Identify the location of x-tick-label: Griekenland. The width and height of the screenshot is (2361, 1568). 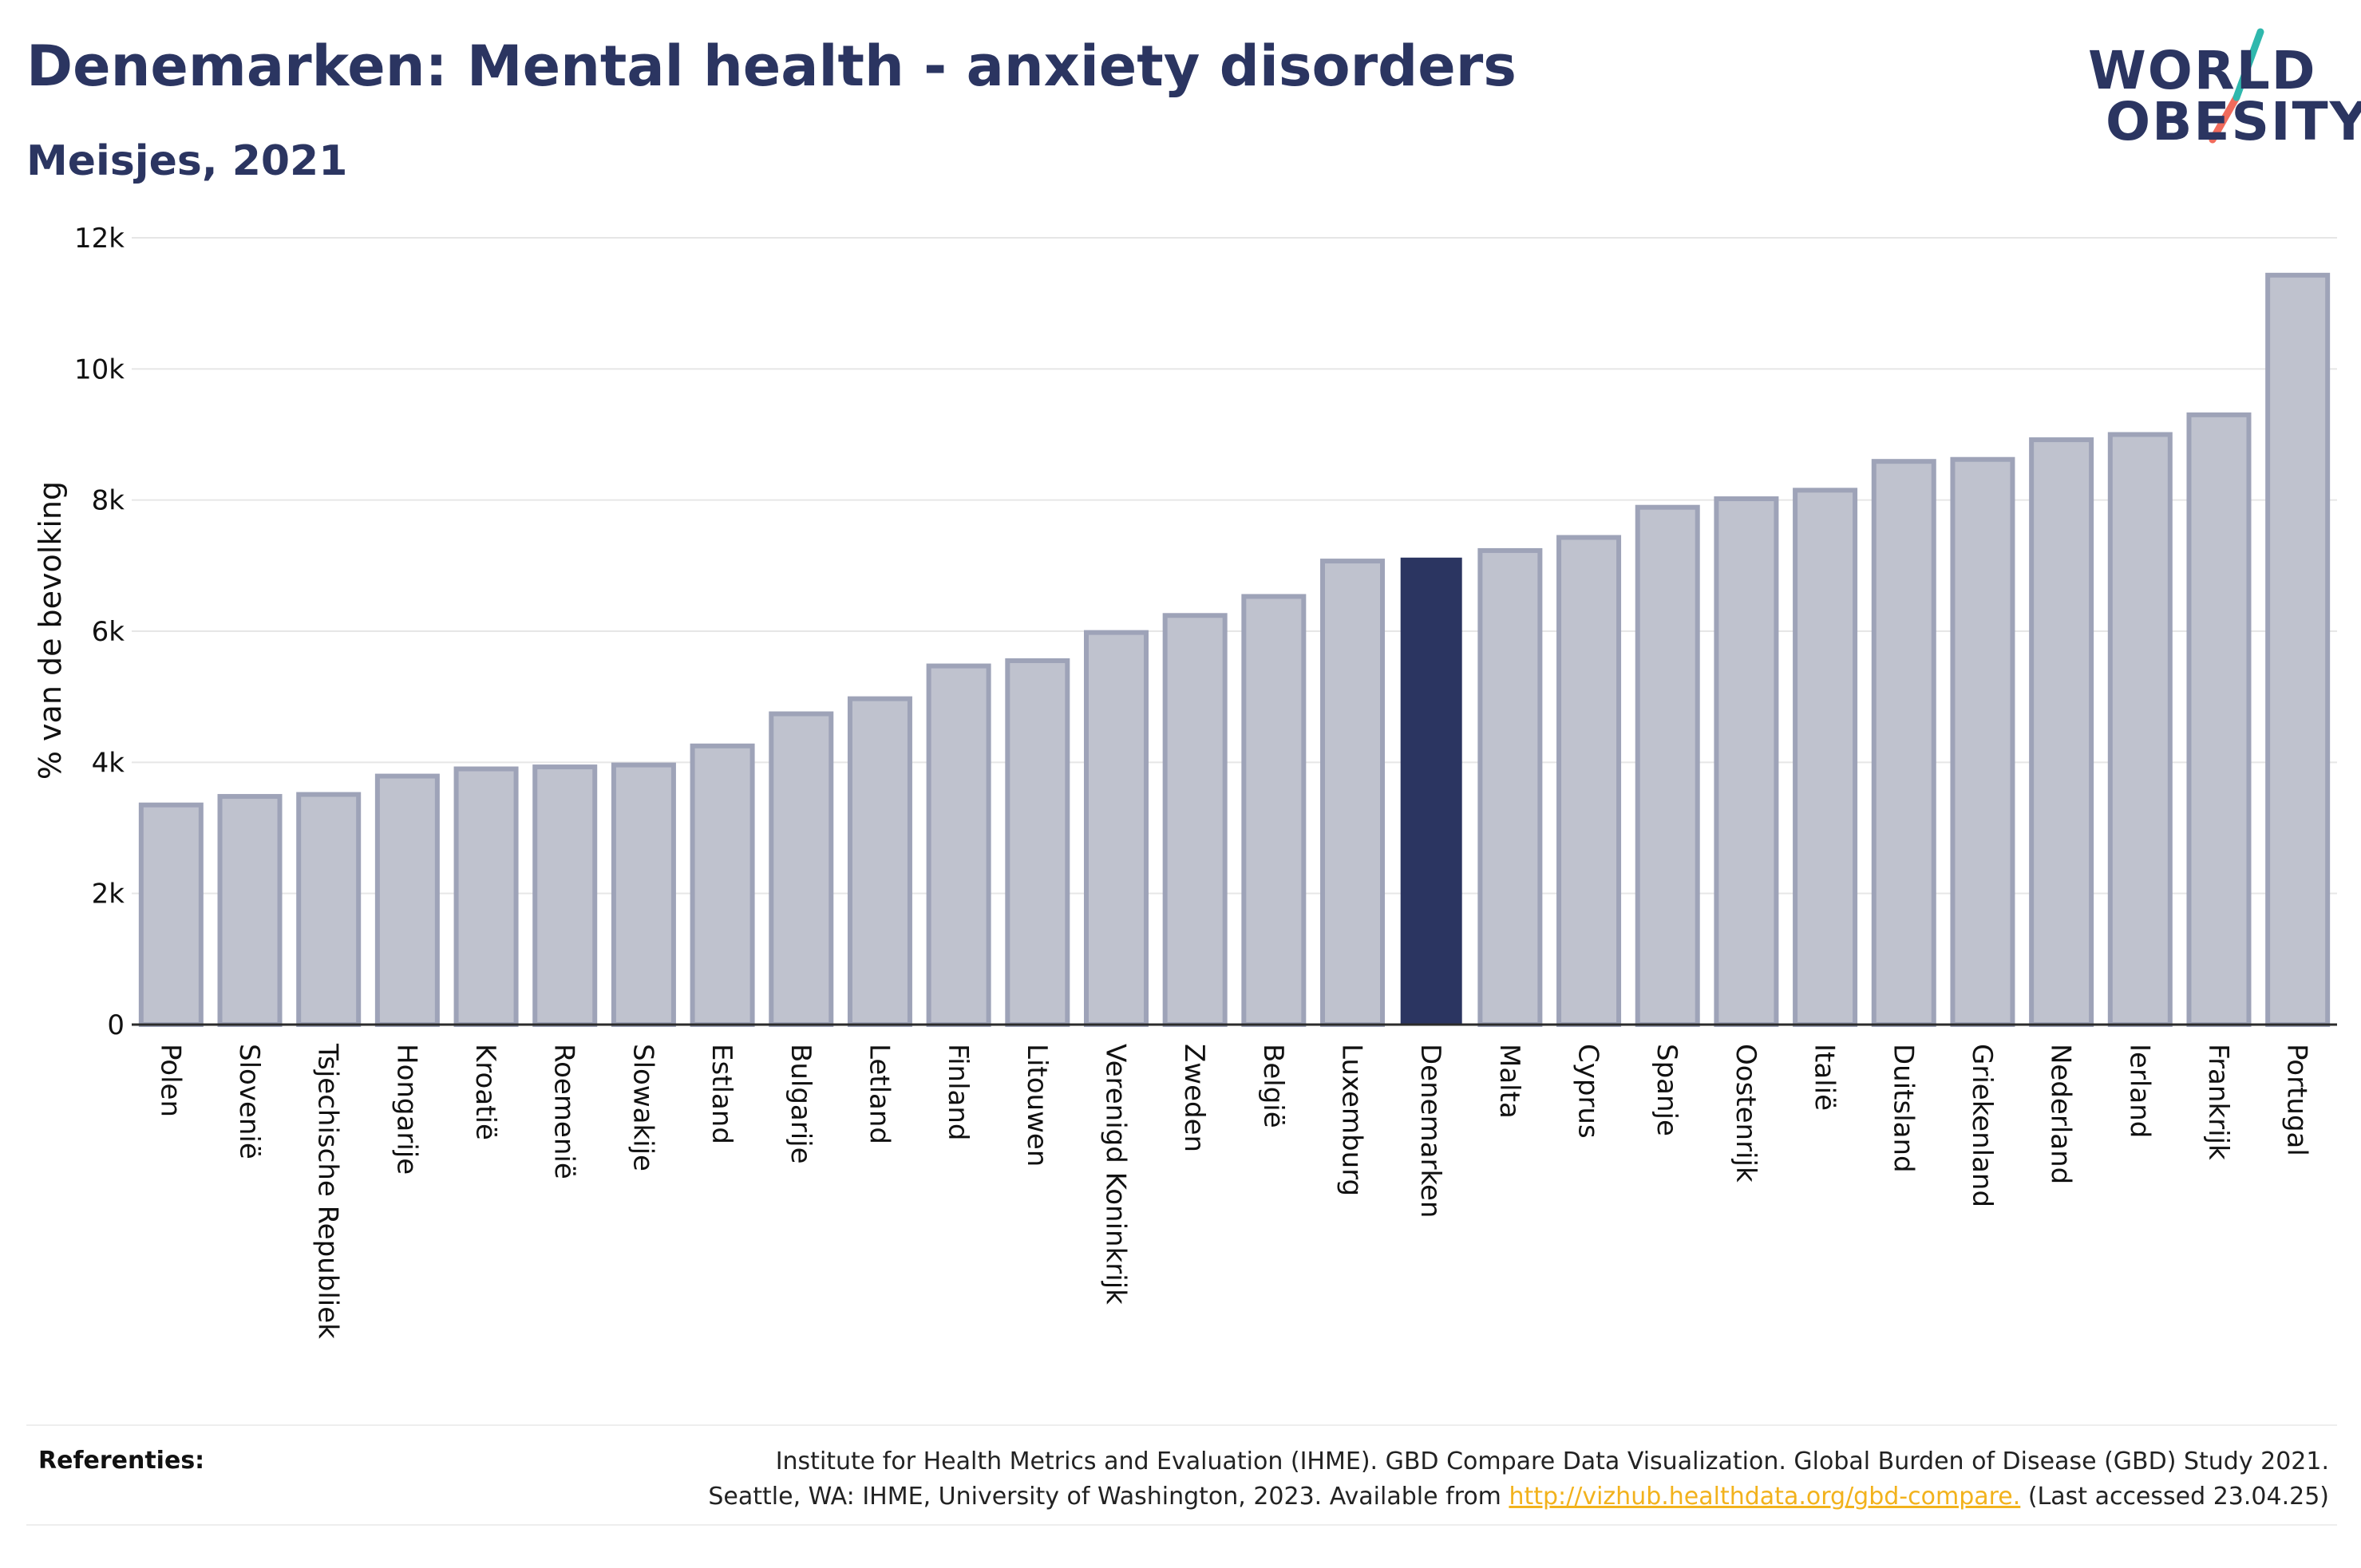
(1982, 1125).